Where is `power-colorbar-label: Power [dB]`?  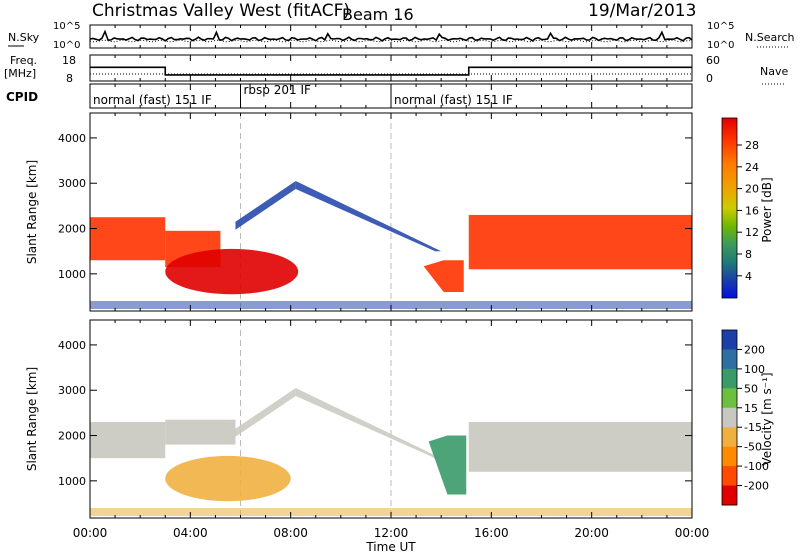
power-colorbar-label: Power [dB] is located at coordinates (767, 209).